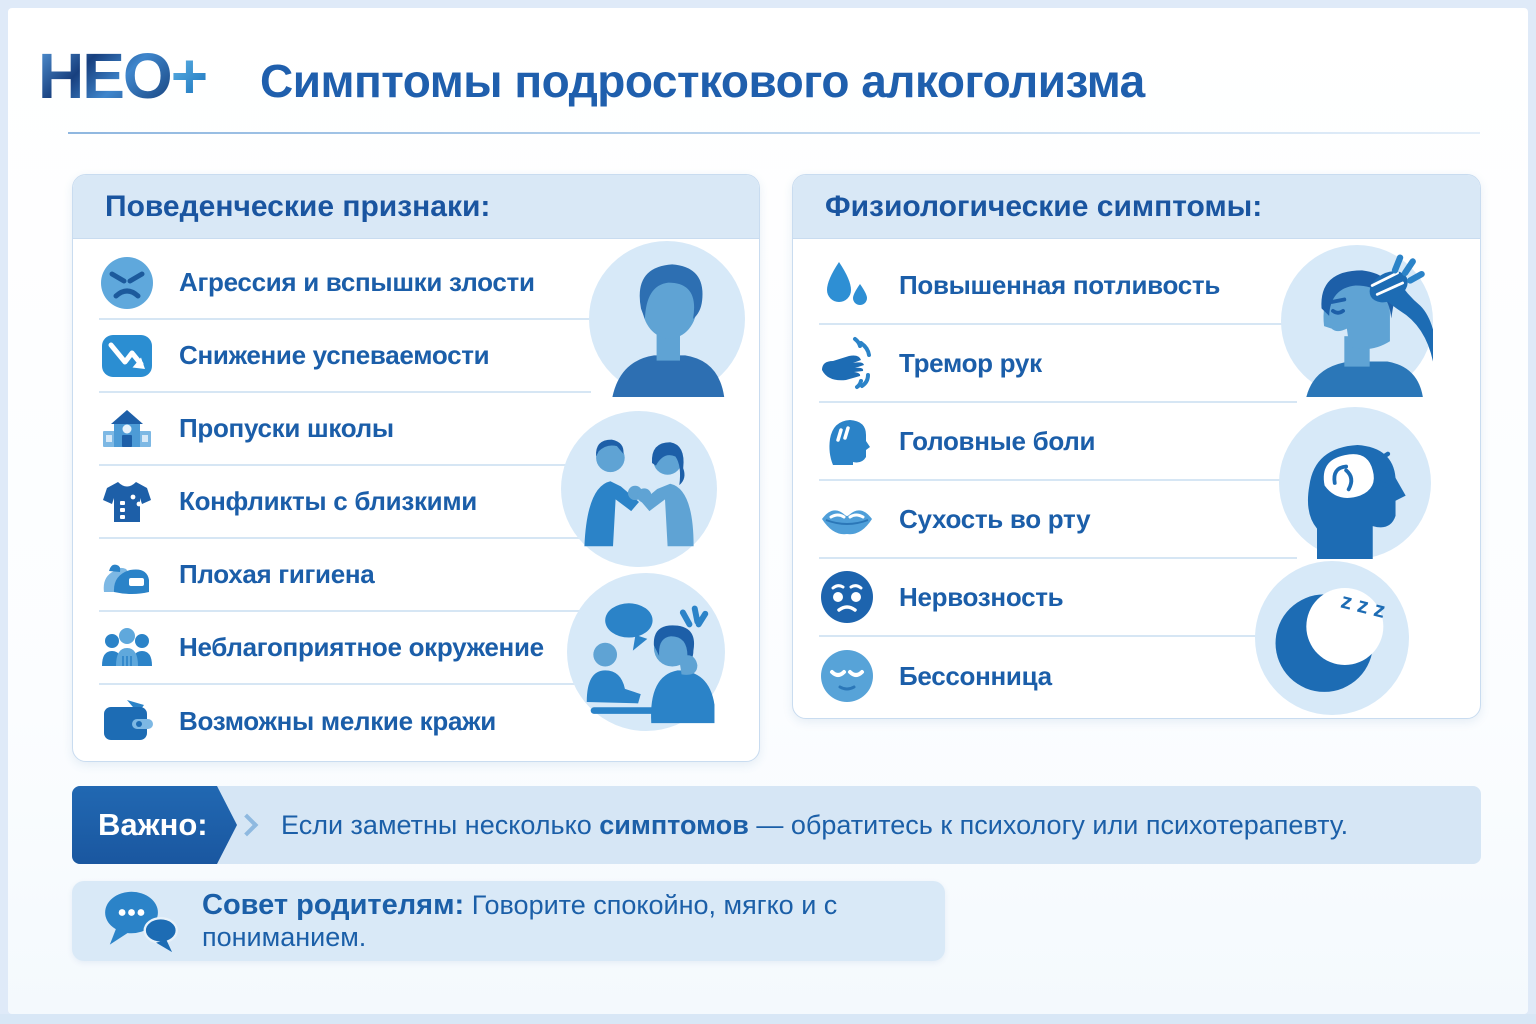 This screenshot has width=1536, height=1024. Describe the element at coordinates (847, 363) in the screenshot. I see `trembling-hand-icon` at that location.